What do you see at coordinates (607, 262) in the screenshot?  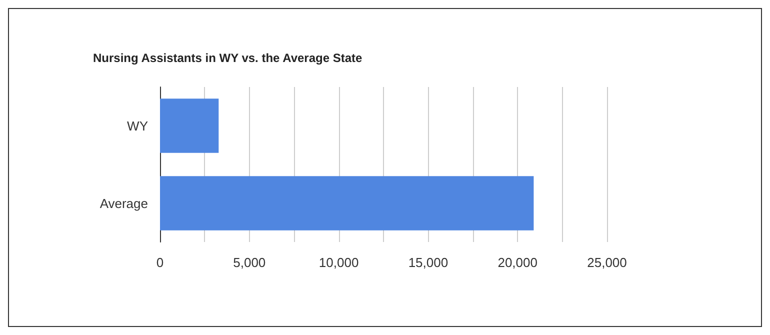 I see `x-tick-label: 25,000` at bounding box center [607, 262].